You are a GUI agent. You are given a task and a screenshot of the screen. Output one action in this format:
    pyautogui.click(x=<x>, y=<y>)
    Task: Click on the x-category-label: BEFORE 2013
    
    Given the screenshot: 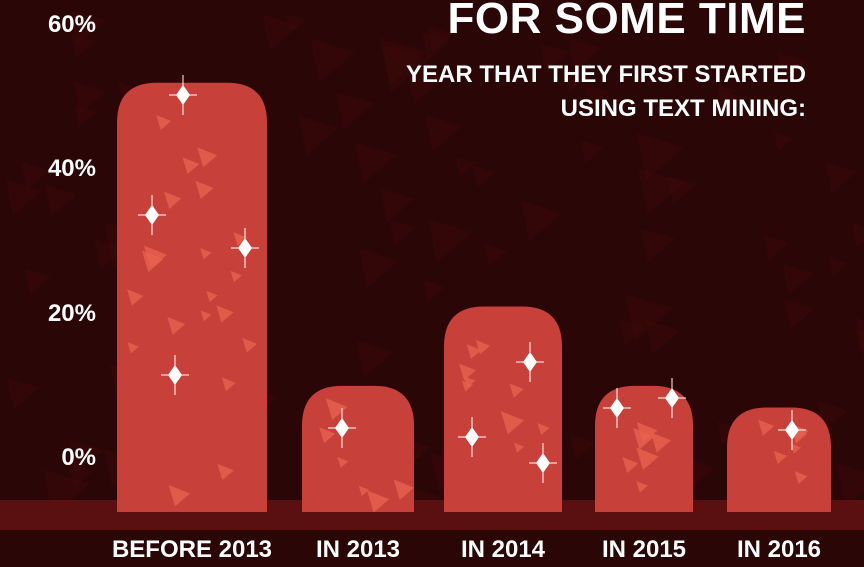 What is the action you would take?
    pyautogui.click(x=192, y=549)
    